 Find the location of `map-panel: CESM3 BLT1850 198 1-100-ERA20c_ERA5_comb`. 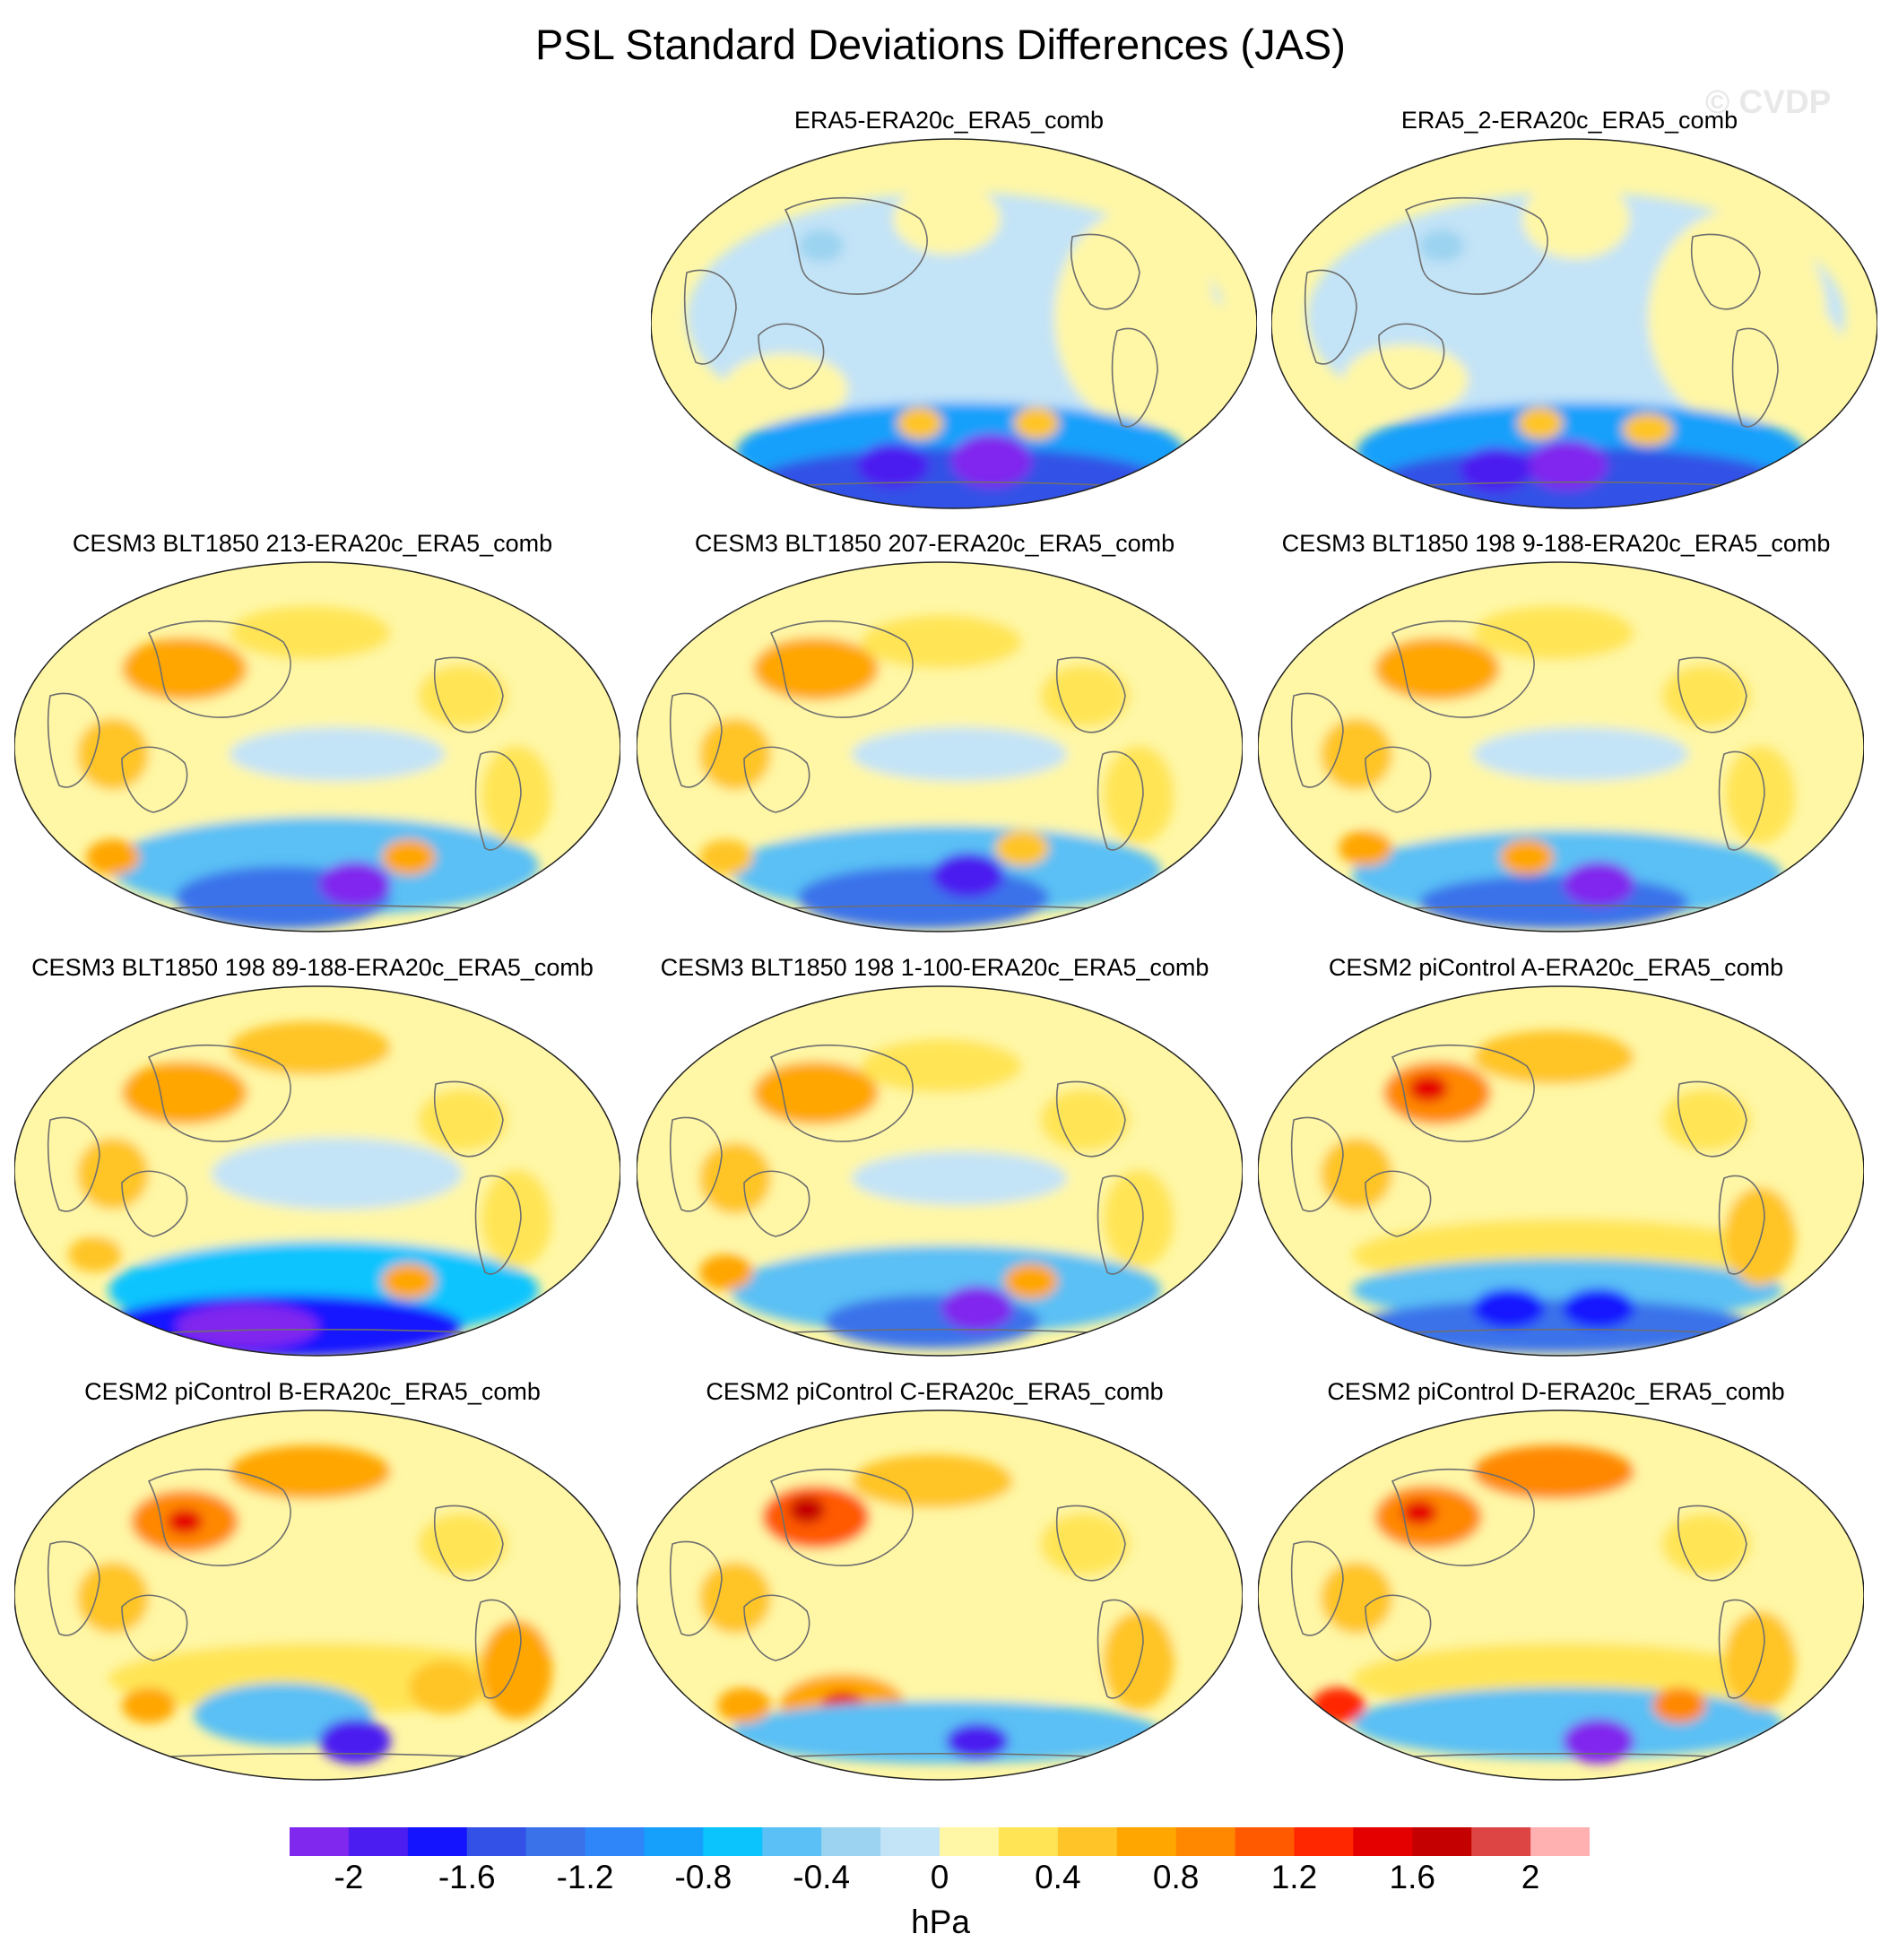

map-panel: CESM3 BLT1850 198 1-100-ERA20c_ERA5_comb is located at coordinates (934, 1164).